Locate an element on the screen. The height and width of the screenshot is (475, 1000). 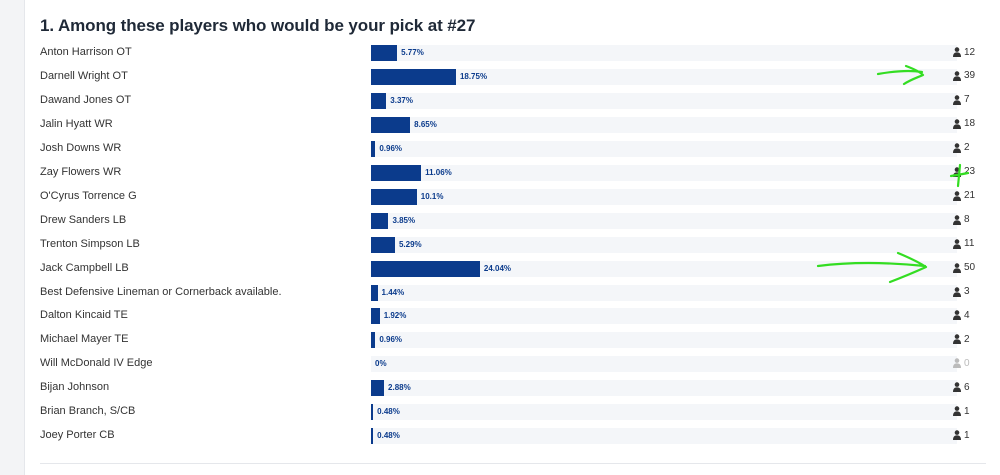
poll-bar-track: 18.75% is located at coordinates (664, 76).